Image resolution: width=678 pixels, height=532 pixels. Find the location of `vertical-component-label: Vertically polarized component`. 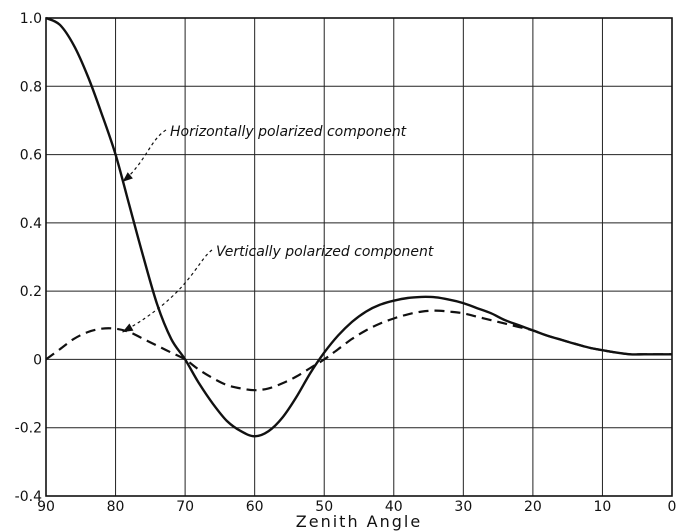

vertical-component-label: Vertically polarized component is located at coordinates (325, 252).